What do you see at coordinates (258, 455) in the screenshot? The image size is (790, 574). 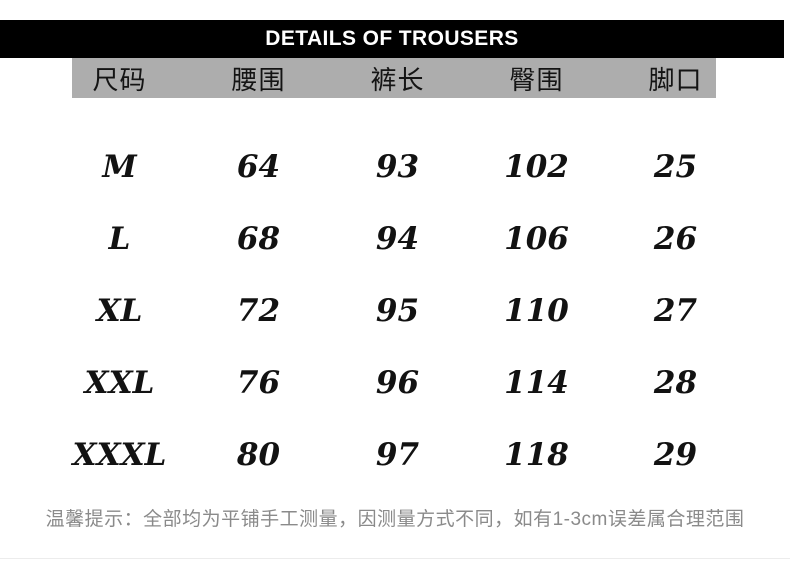 I see `waist-cell: 80` at bounding box center [258, 455].